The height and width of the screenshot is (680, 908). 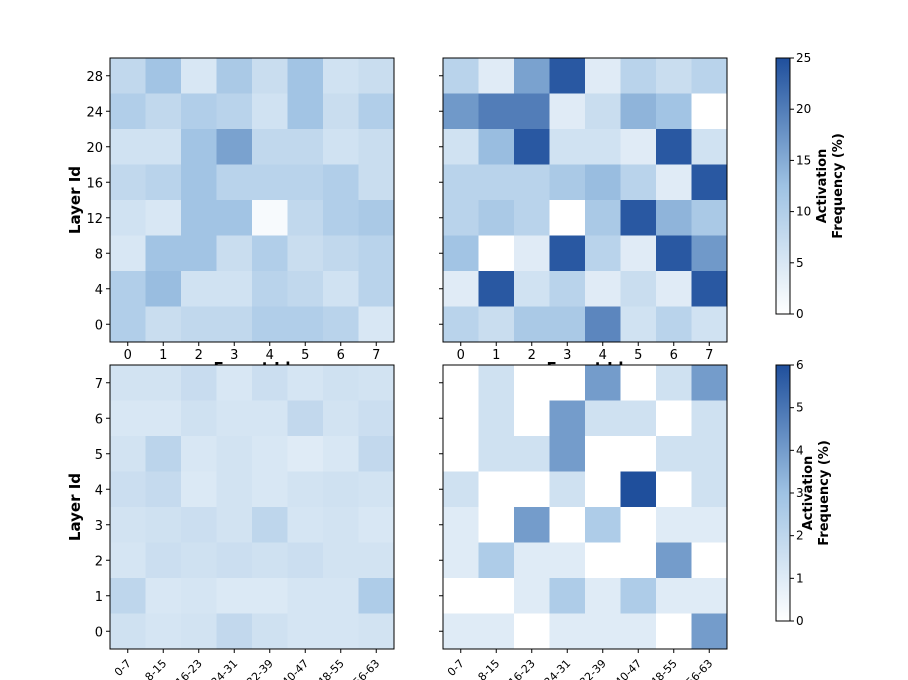 I want to click on colorbar-tick-label: 5, so click(x=800, y=408).